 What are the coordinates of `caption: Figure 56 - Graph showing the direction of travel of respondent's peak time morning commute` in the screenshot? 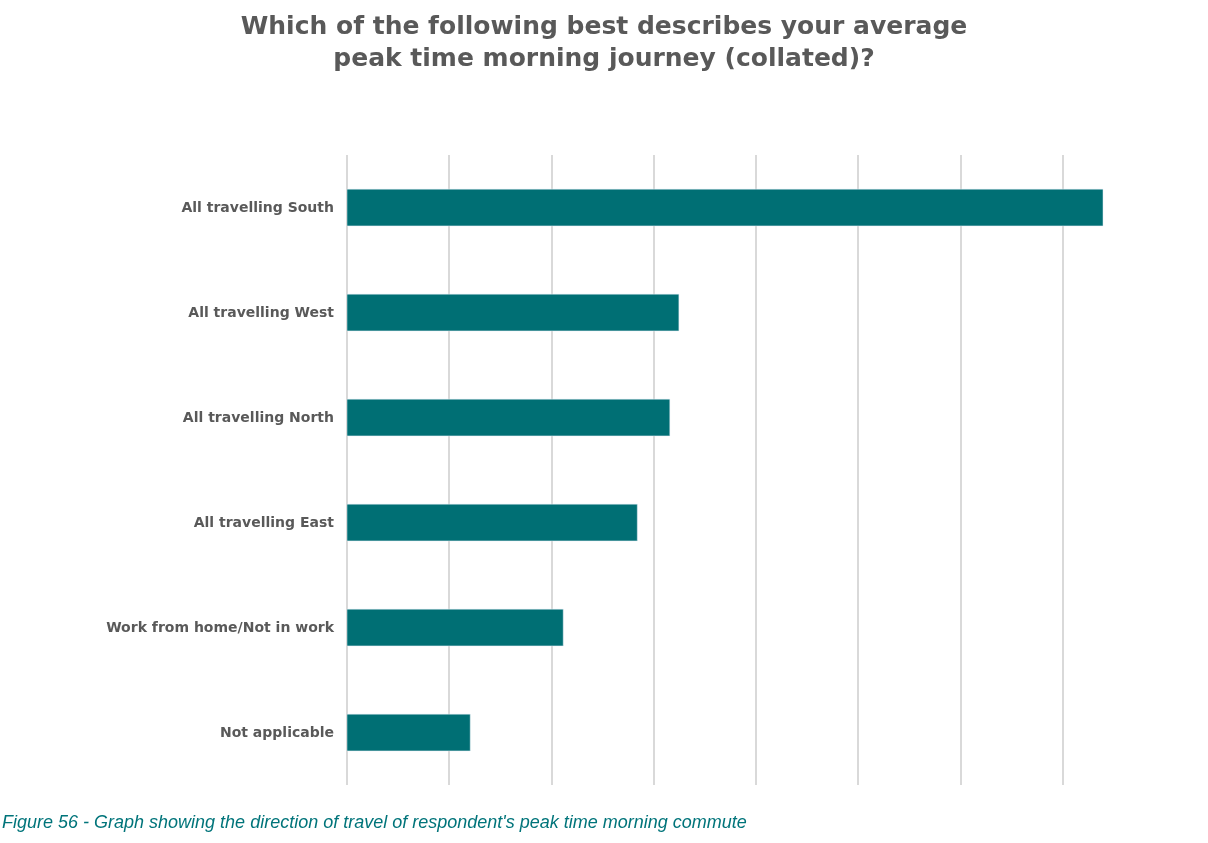 It's located at (374, 822).